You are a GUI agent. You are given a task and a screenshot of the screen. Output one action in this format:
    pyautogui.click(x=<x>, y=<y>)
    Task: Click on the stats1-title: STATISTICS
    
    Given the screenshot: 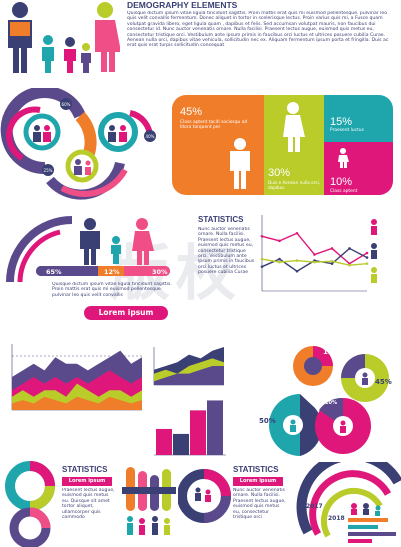 What is the action you would take?
    pyautogui.click(x=221, y=219)
    